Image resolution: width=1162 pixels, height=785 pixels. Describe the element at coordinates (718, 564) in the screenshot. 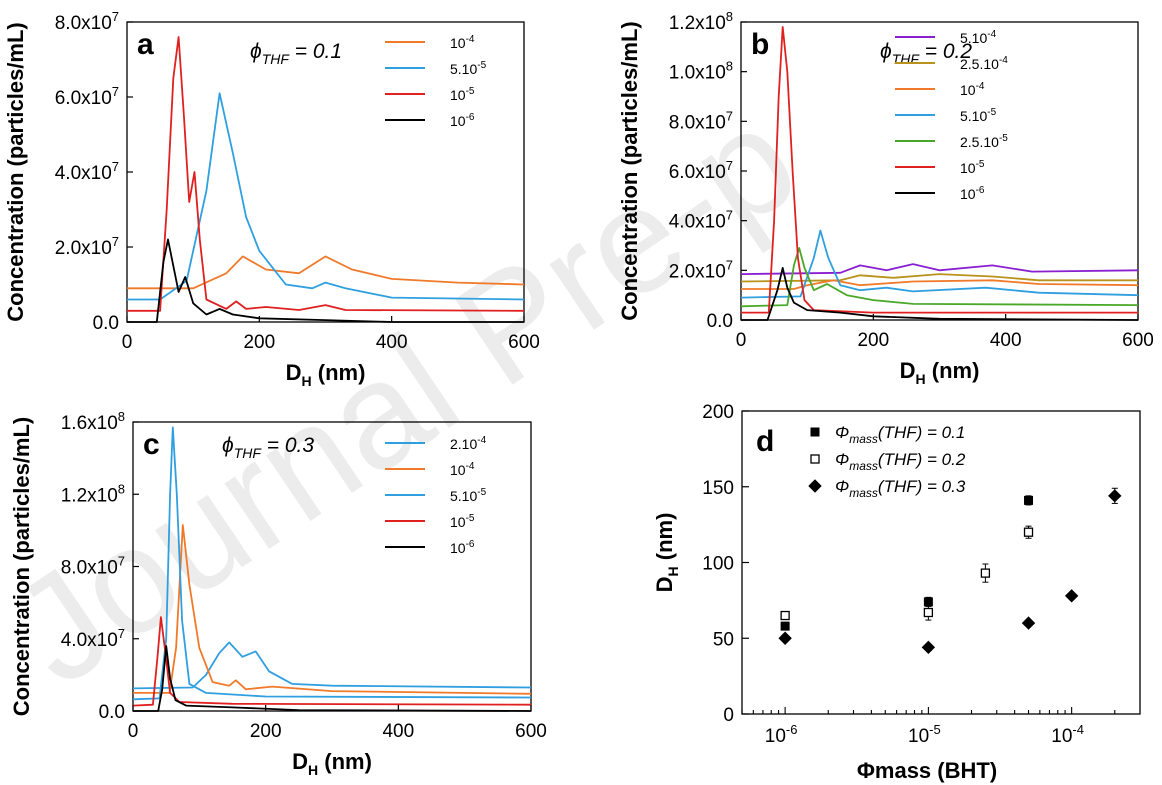

I see `y-tick-label: 100` at that location.